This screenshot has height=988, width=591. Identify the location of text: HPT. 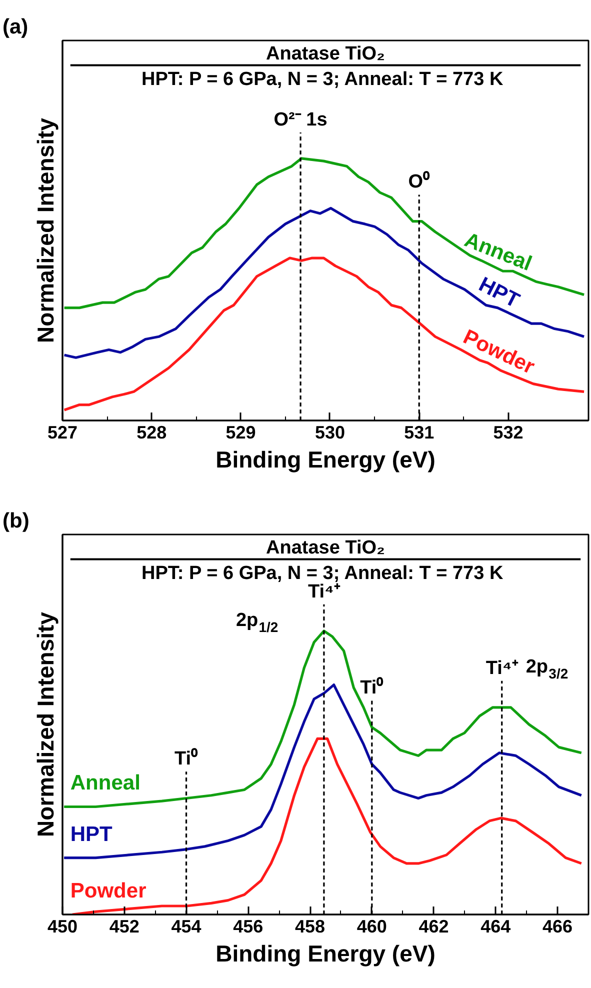
(499, 292).